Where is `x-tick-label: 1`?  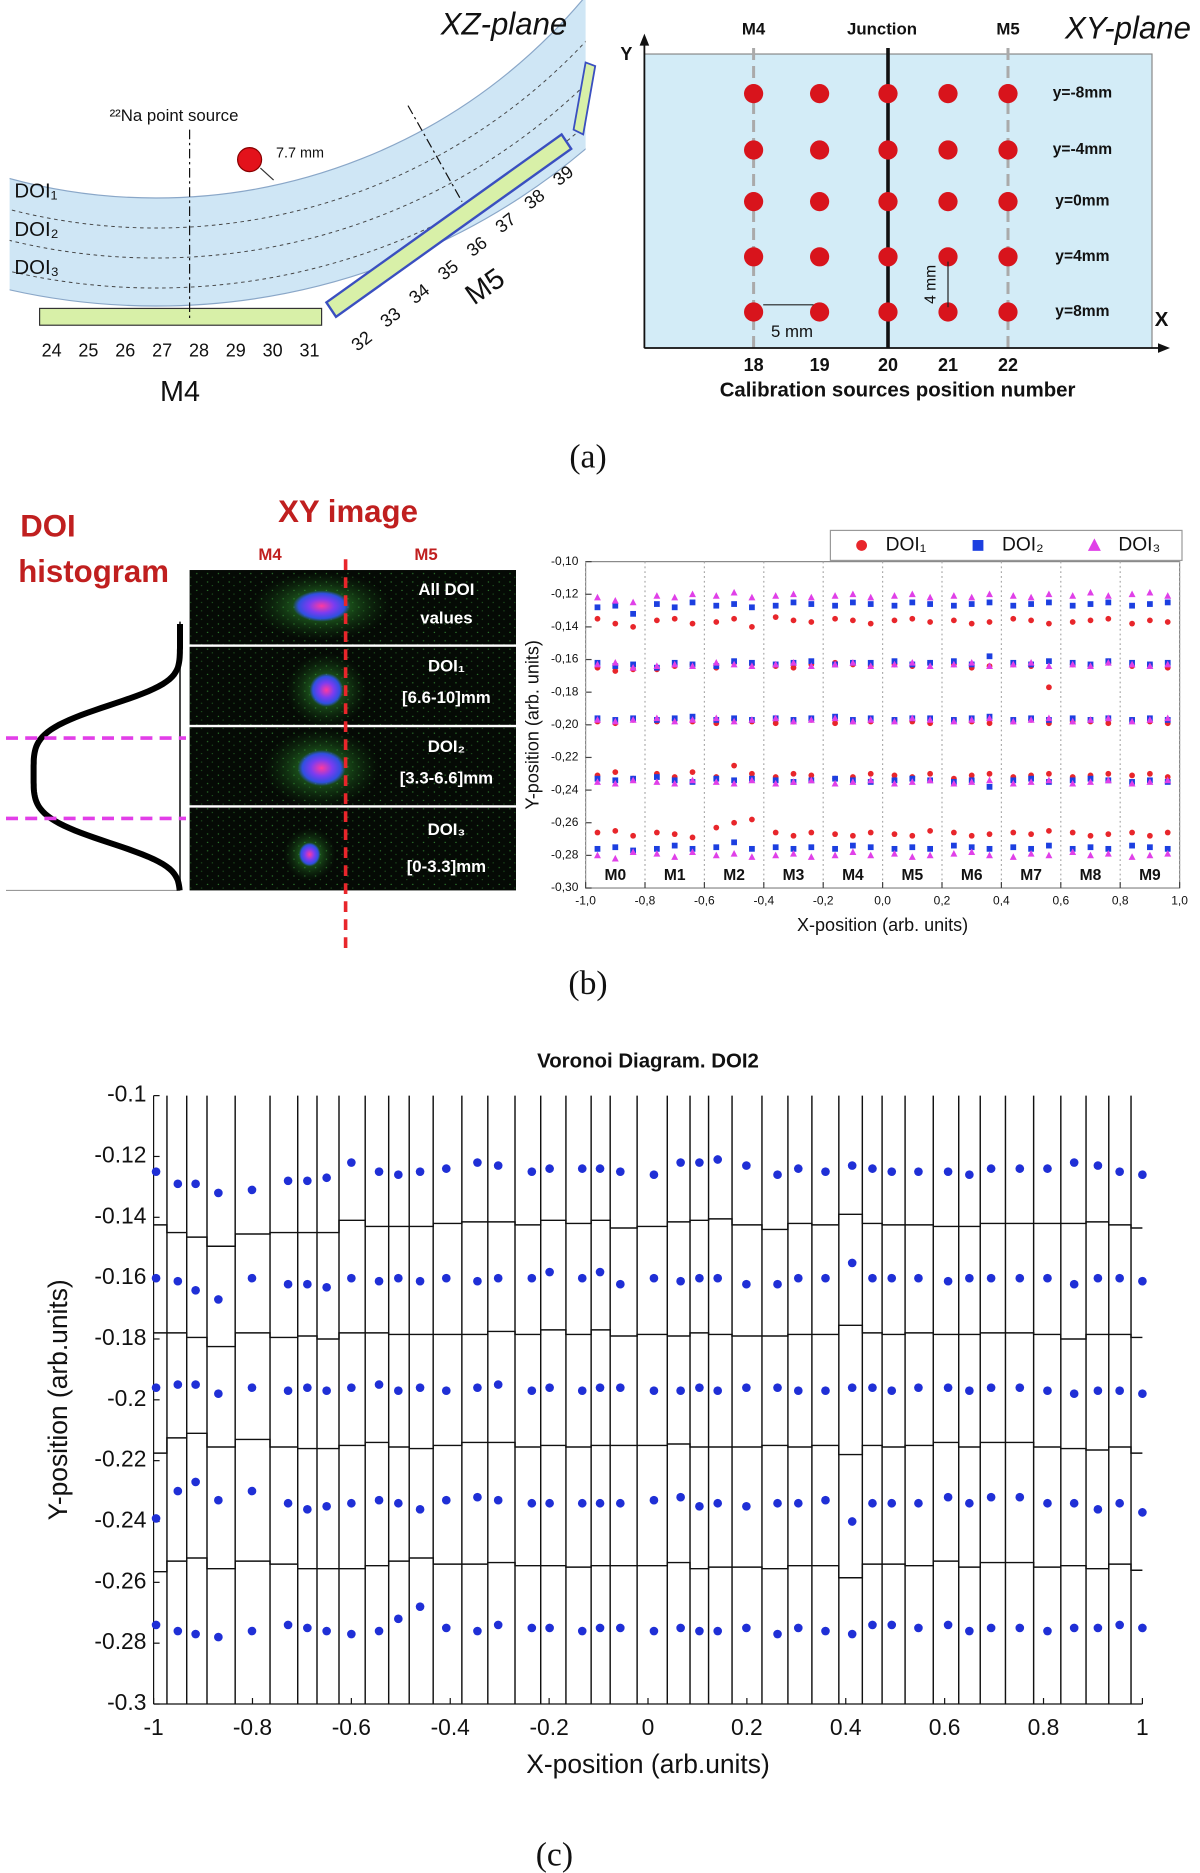
x-tick-label: 1 is located at coordinates (1142, 1727).